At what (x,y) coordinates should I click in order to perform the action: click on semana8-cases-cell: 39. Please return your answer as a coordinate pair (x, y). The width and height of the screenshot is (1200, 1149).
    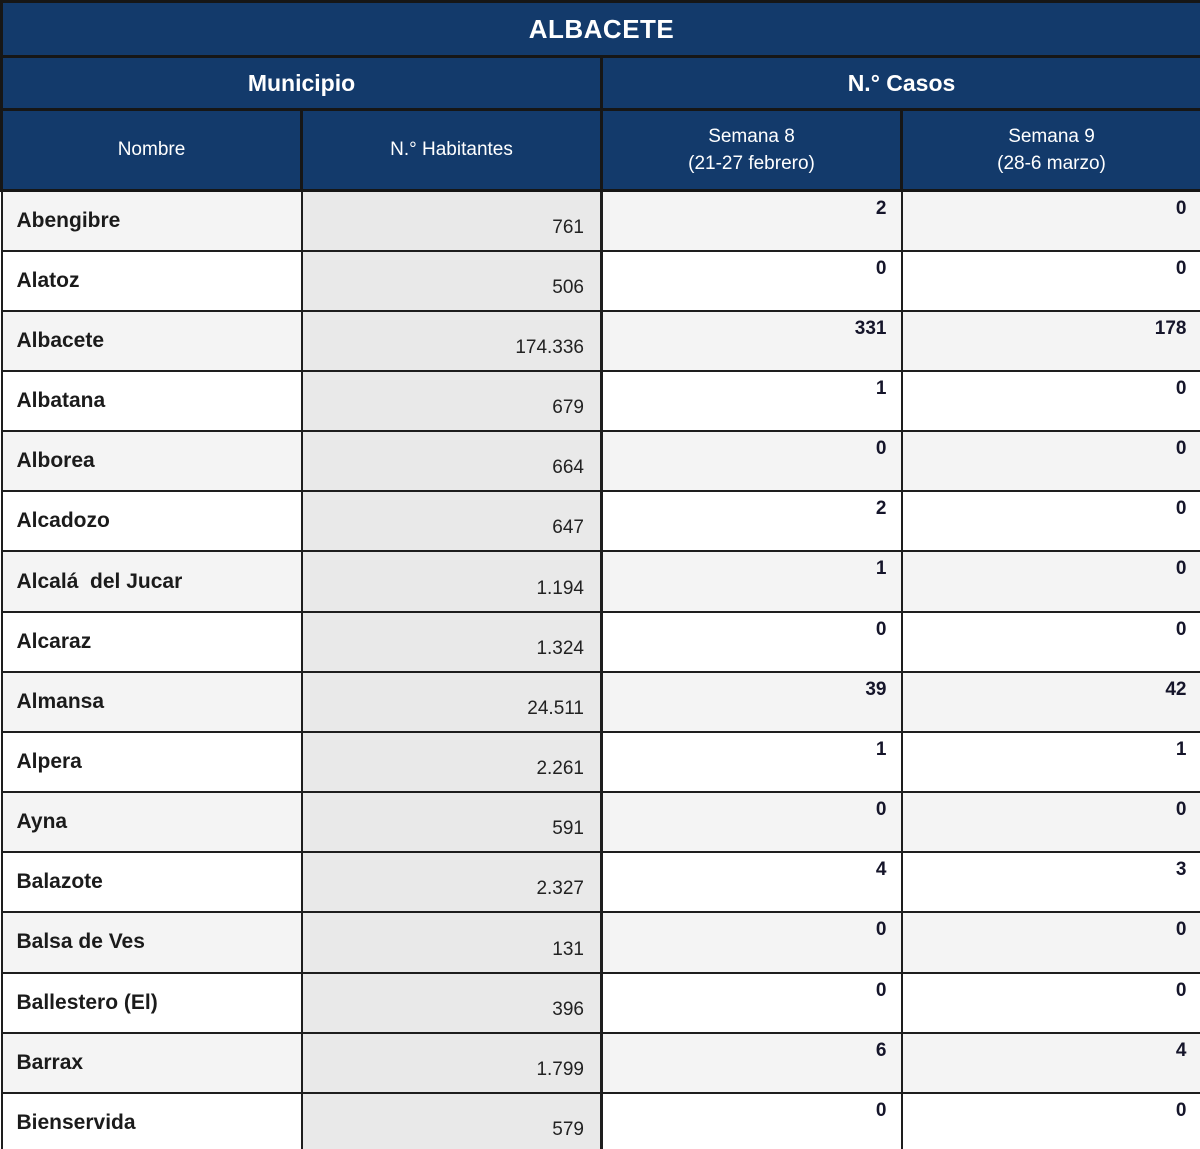
    Looking at the image, I should click on (751, 701).